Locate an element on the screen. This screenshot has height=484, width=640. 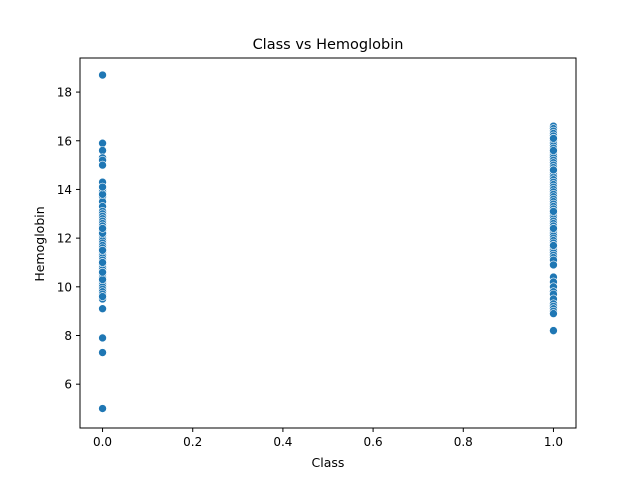
y-tick-label: 16 is located at coordinates (64, 141).